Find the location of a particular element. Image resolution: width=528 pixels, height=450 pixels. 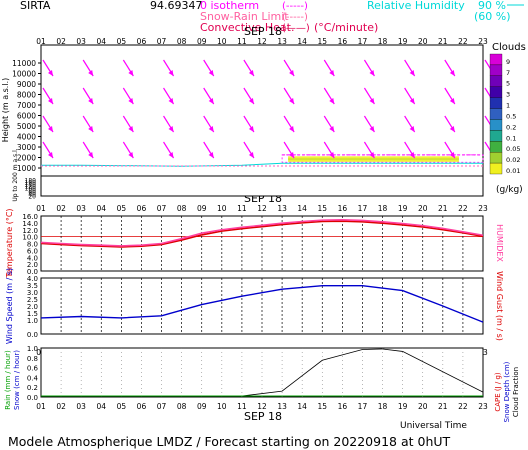

hour-label-temp-17: 17 is located at coordinates (363, 208).